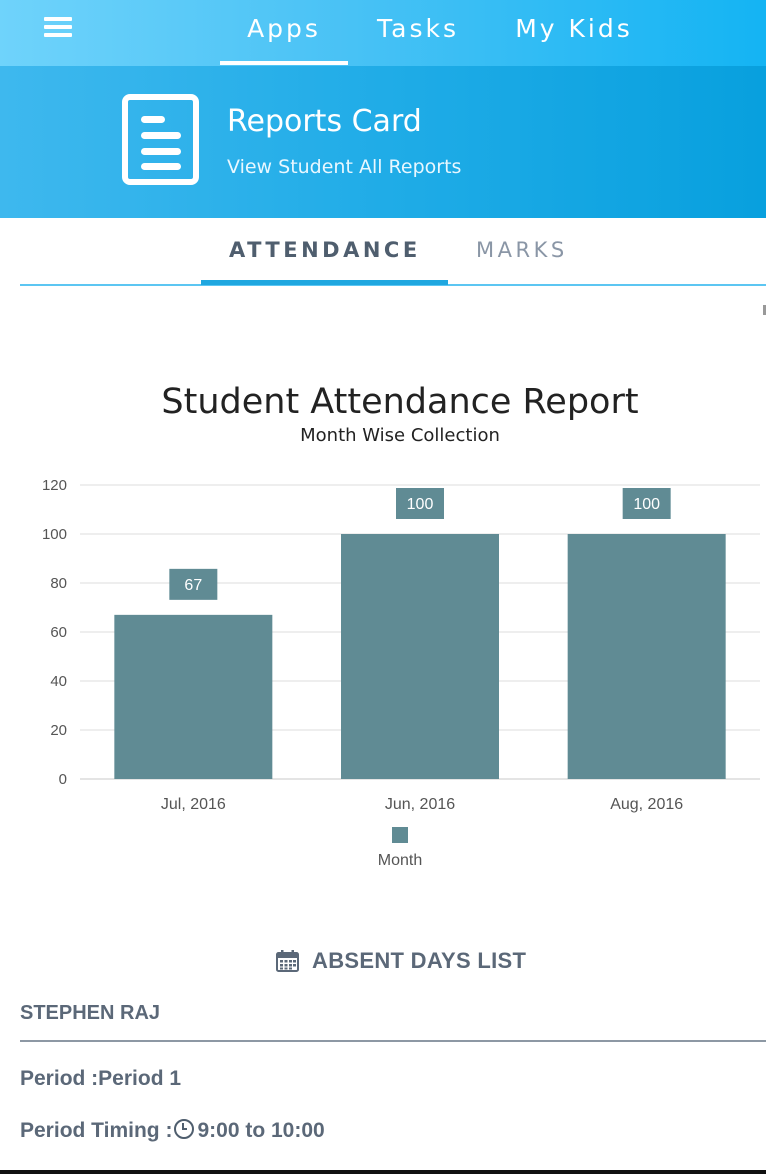 The width and height of the screenshot is (766, 1174). Describe the element at coordinates (58, 583) in the screenshot. I see `y-tick-label: 80` at that location.